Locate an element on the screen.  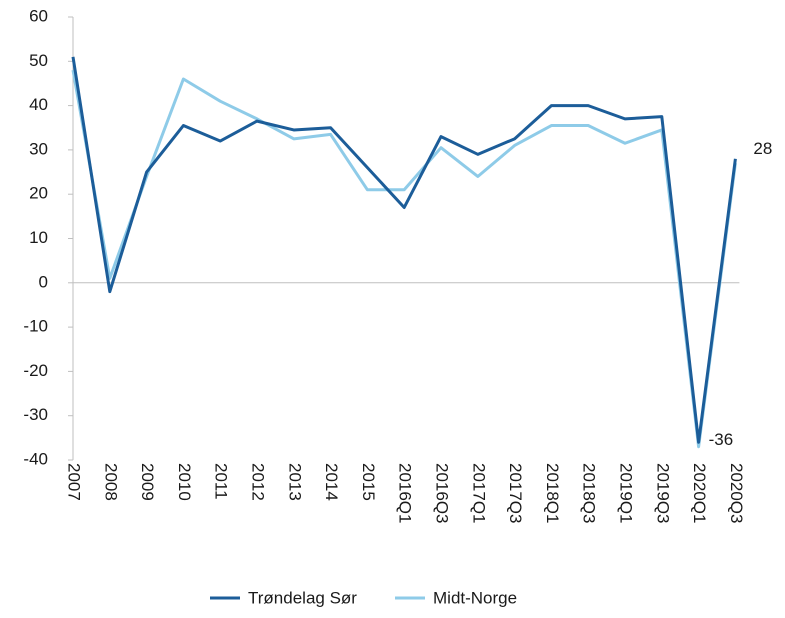
x-tick-label: 2010 is located at coordinates (184, 482).